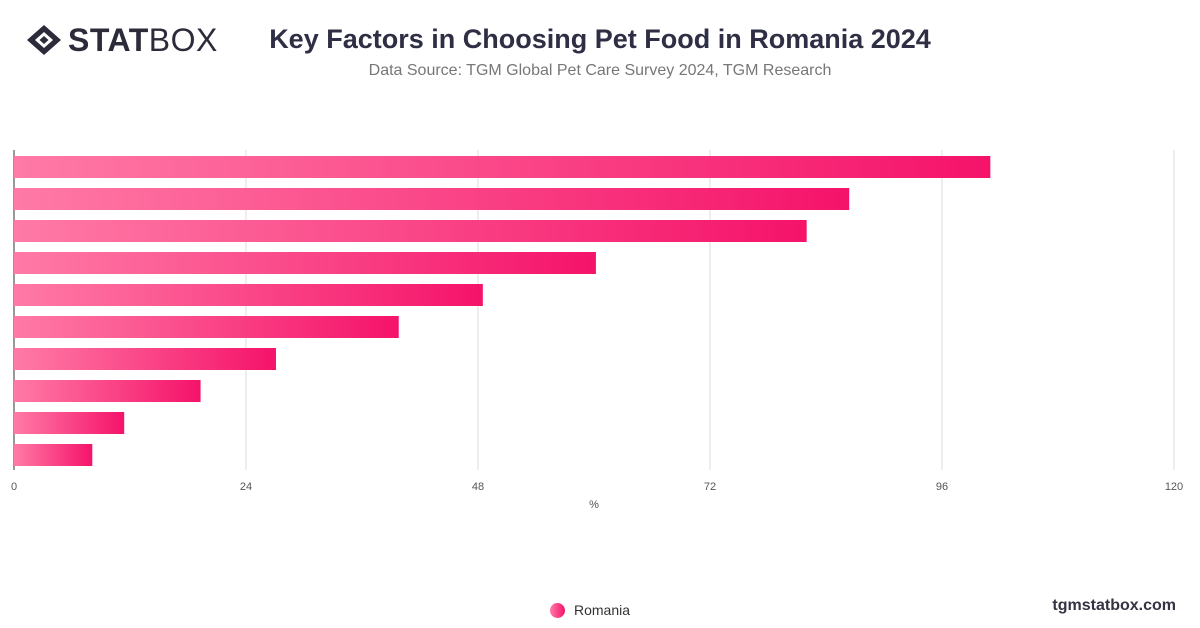 This screenshot has width=1200, height=628. I want to click on x-axis-ticks: 0 24 48 72 96 120, so click(597, 487).